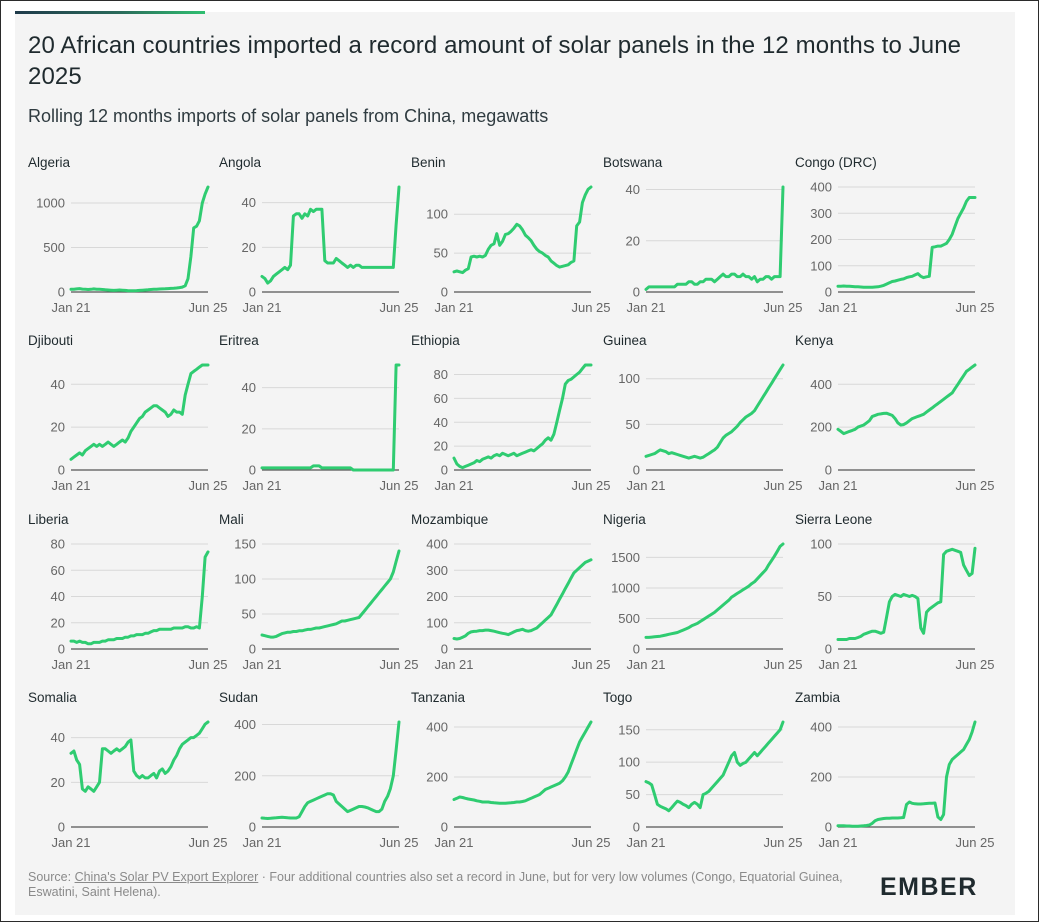 This screenshot has width=1039, height=922. What do you see at coordinates (330, 594) in the screenshot?
I see `series-line-mali` at bounding box center [330, 594].